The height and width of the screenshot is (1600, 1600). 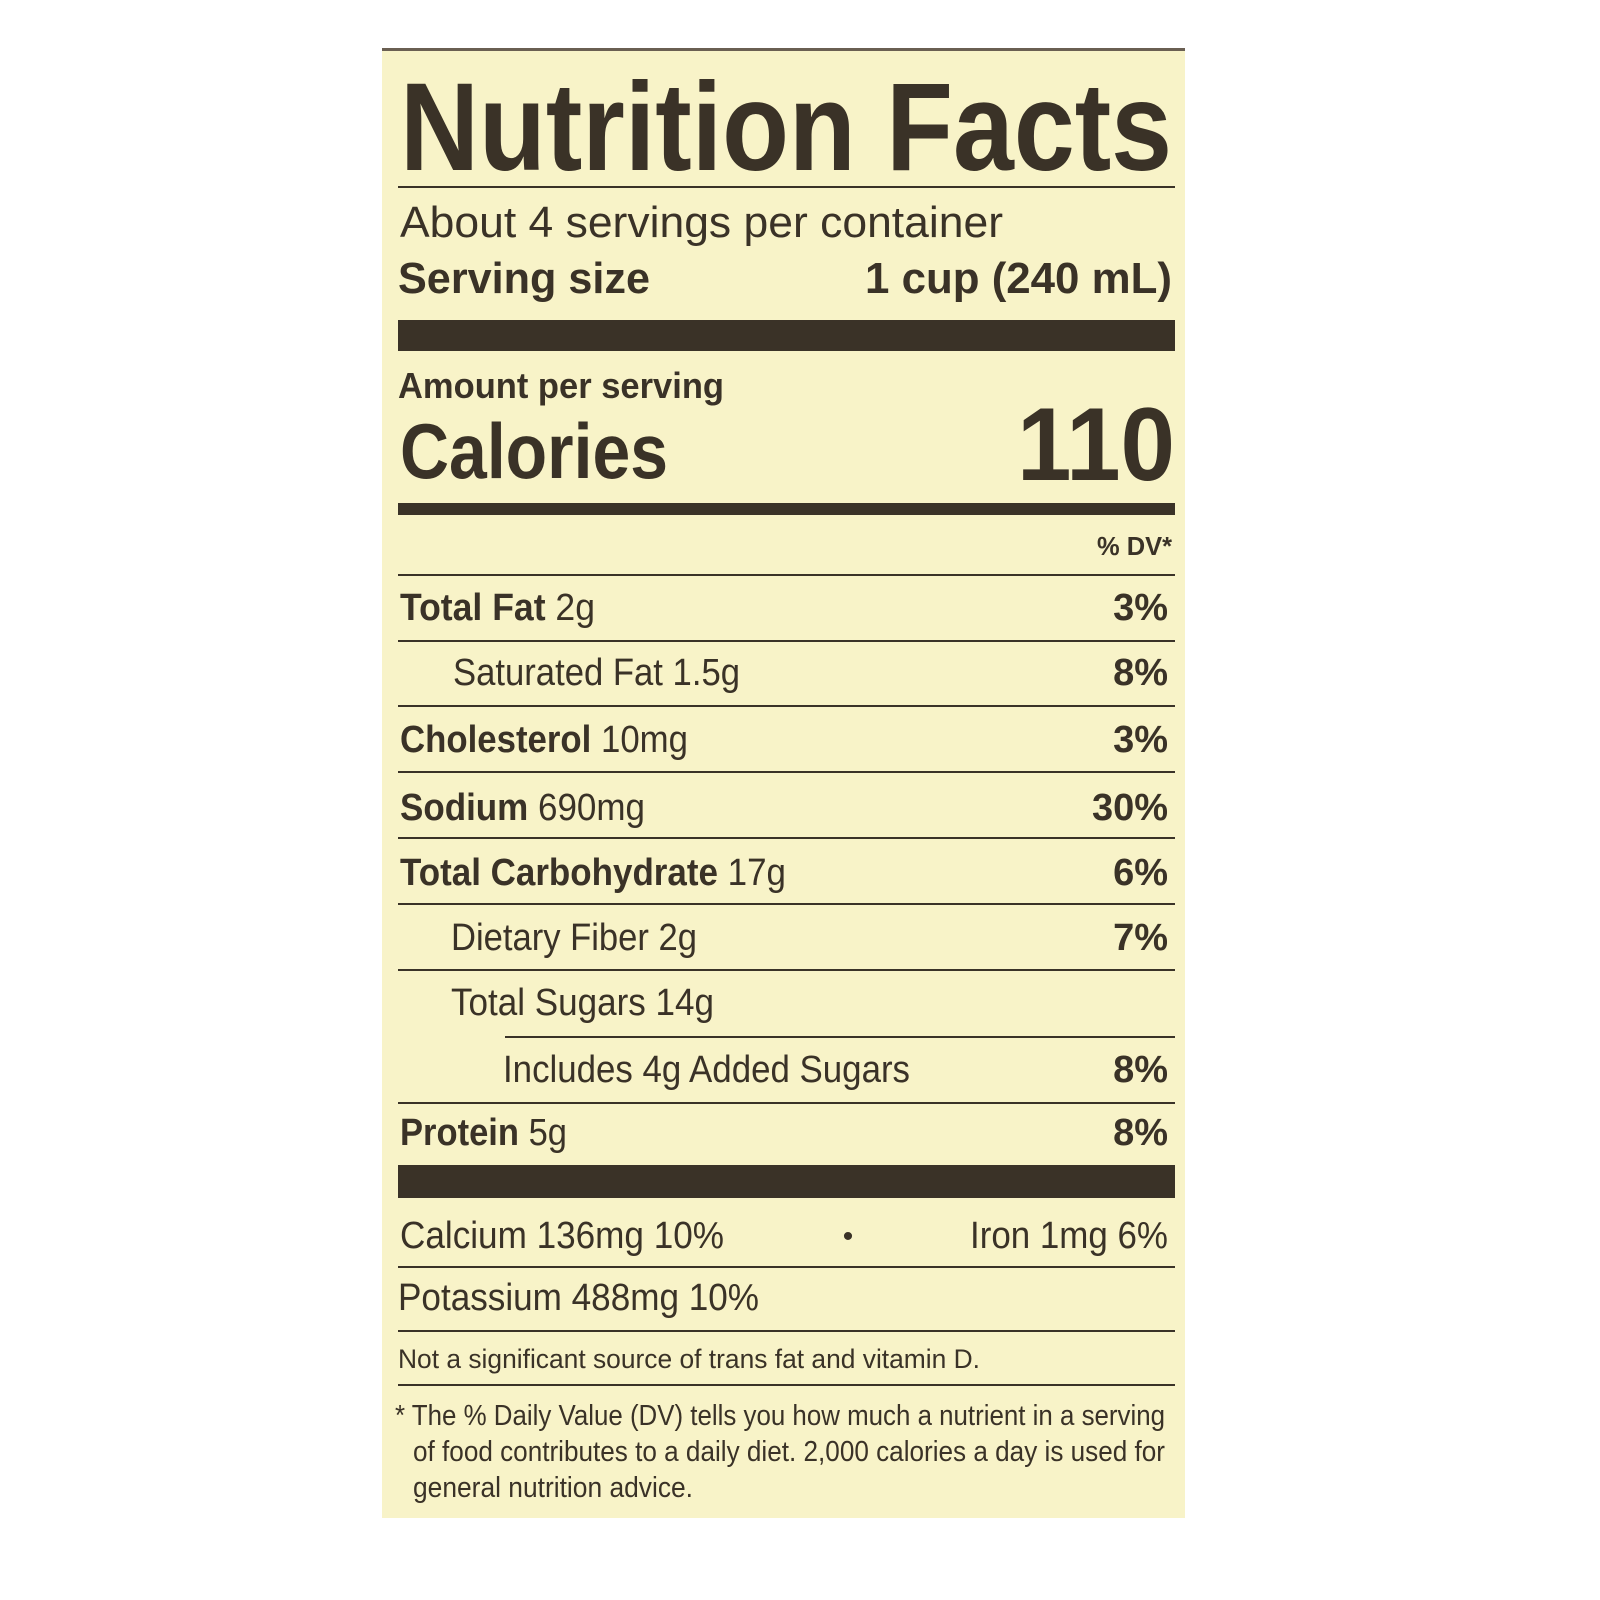 I want to click on nutrient-row-total-sugars: Total Sugars 14g, so click(x=582, y=1003).